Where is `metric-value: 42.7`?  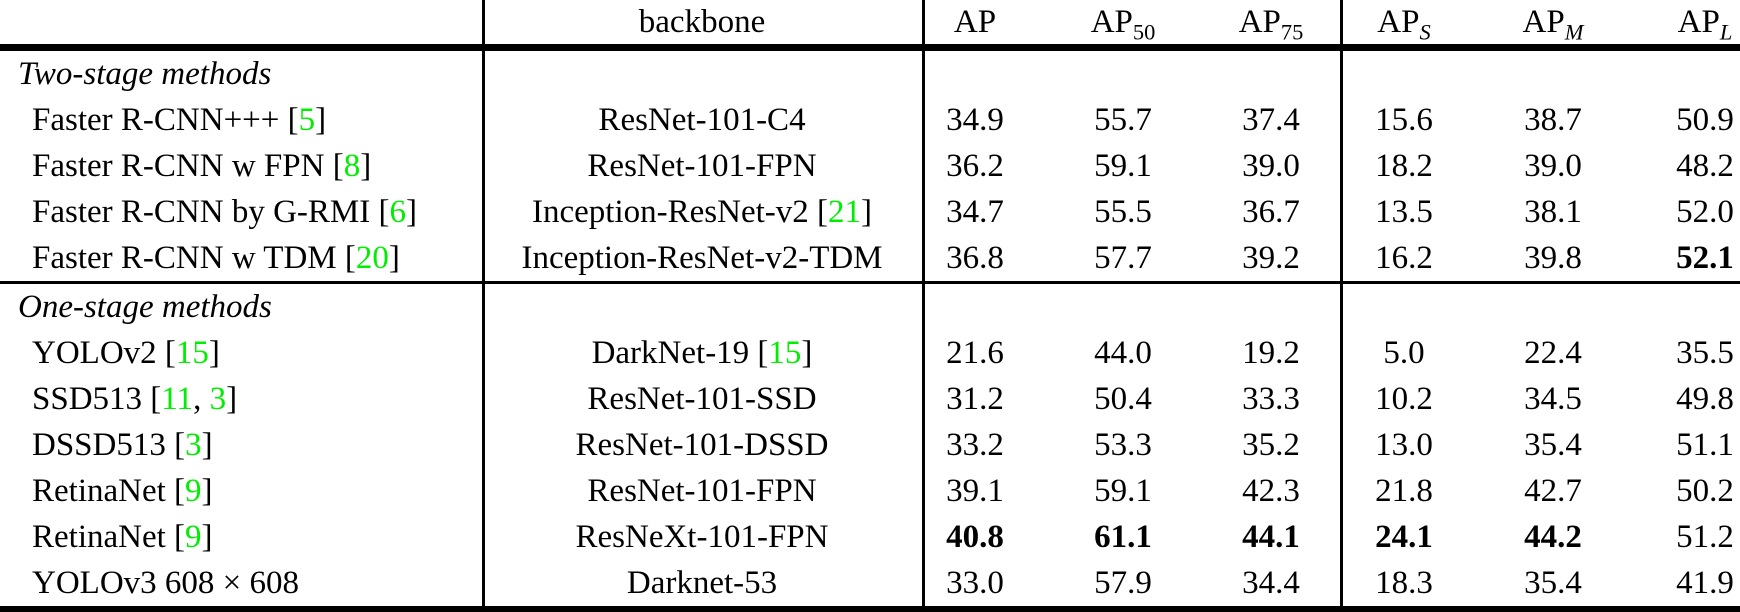
metric-value: 42.7 is located at coordinates (1553, 491).